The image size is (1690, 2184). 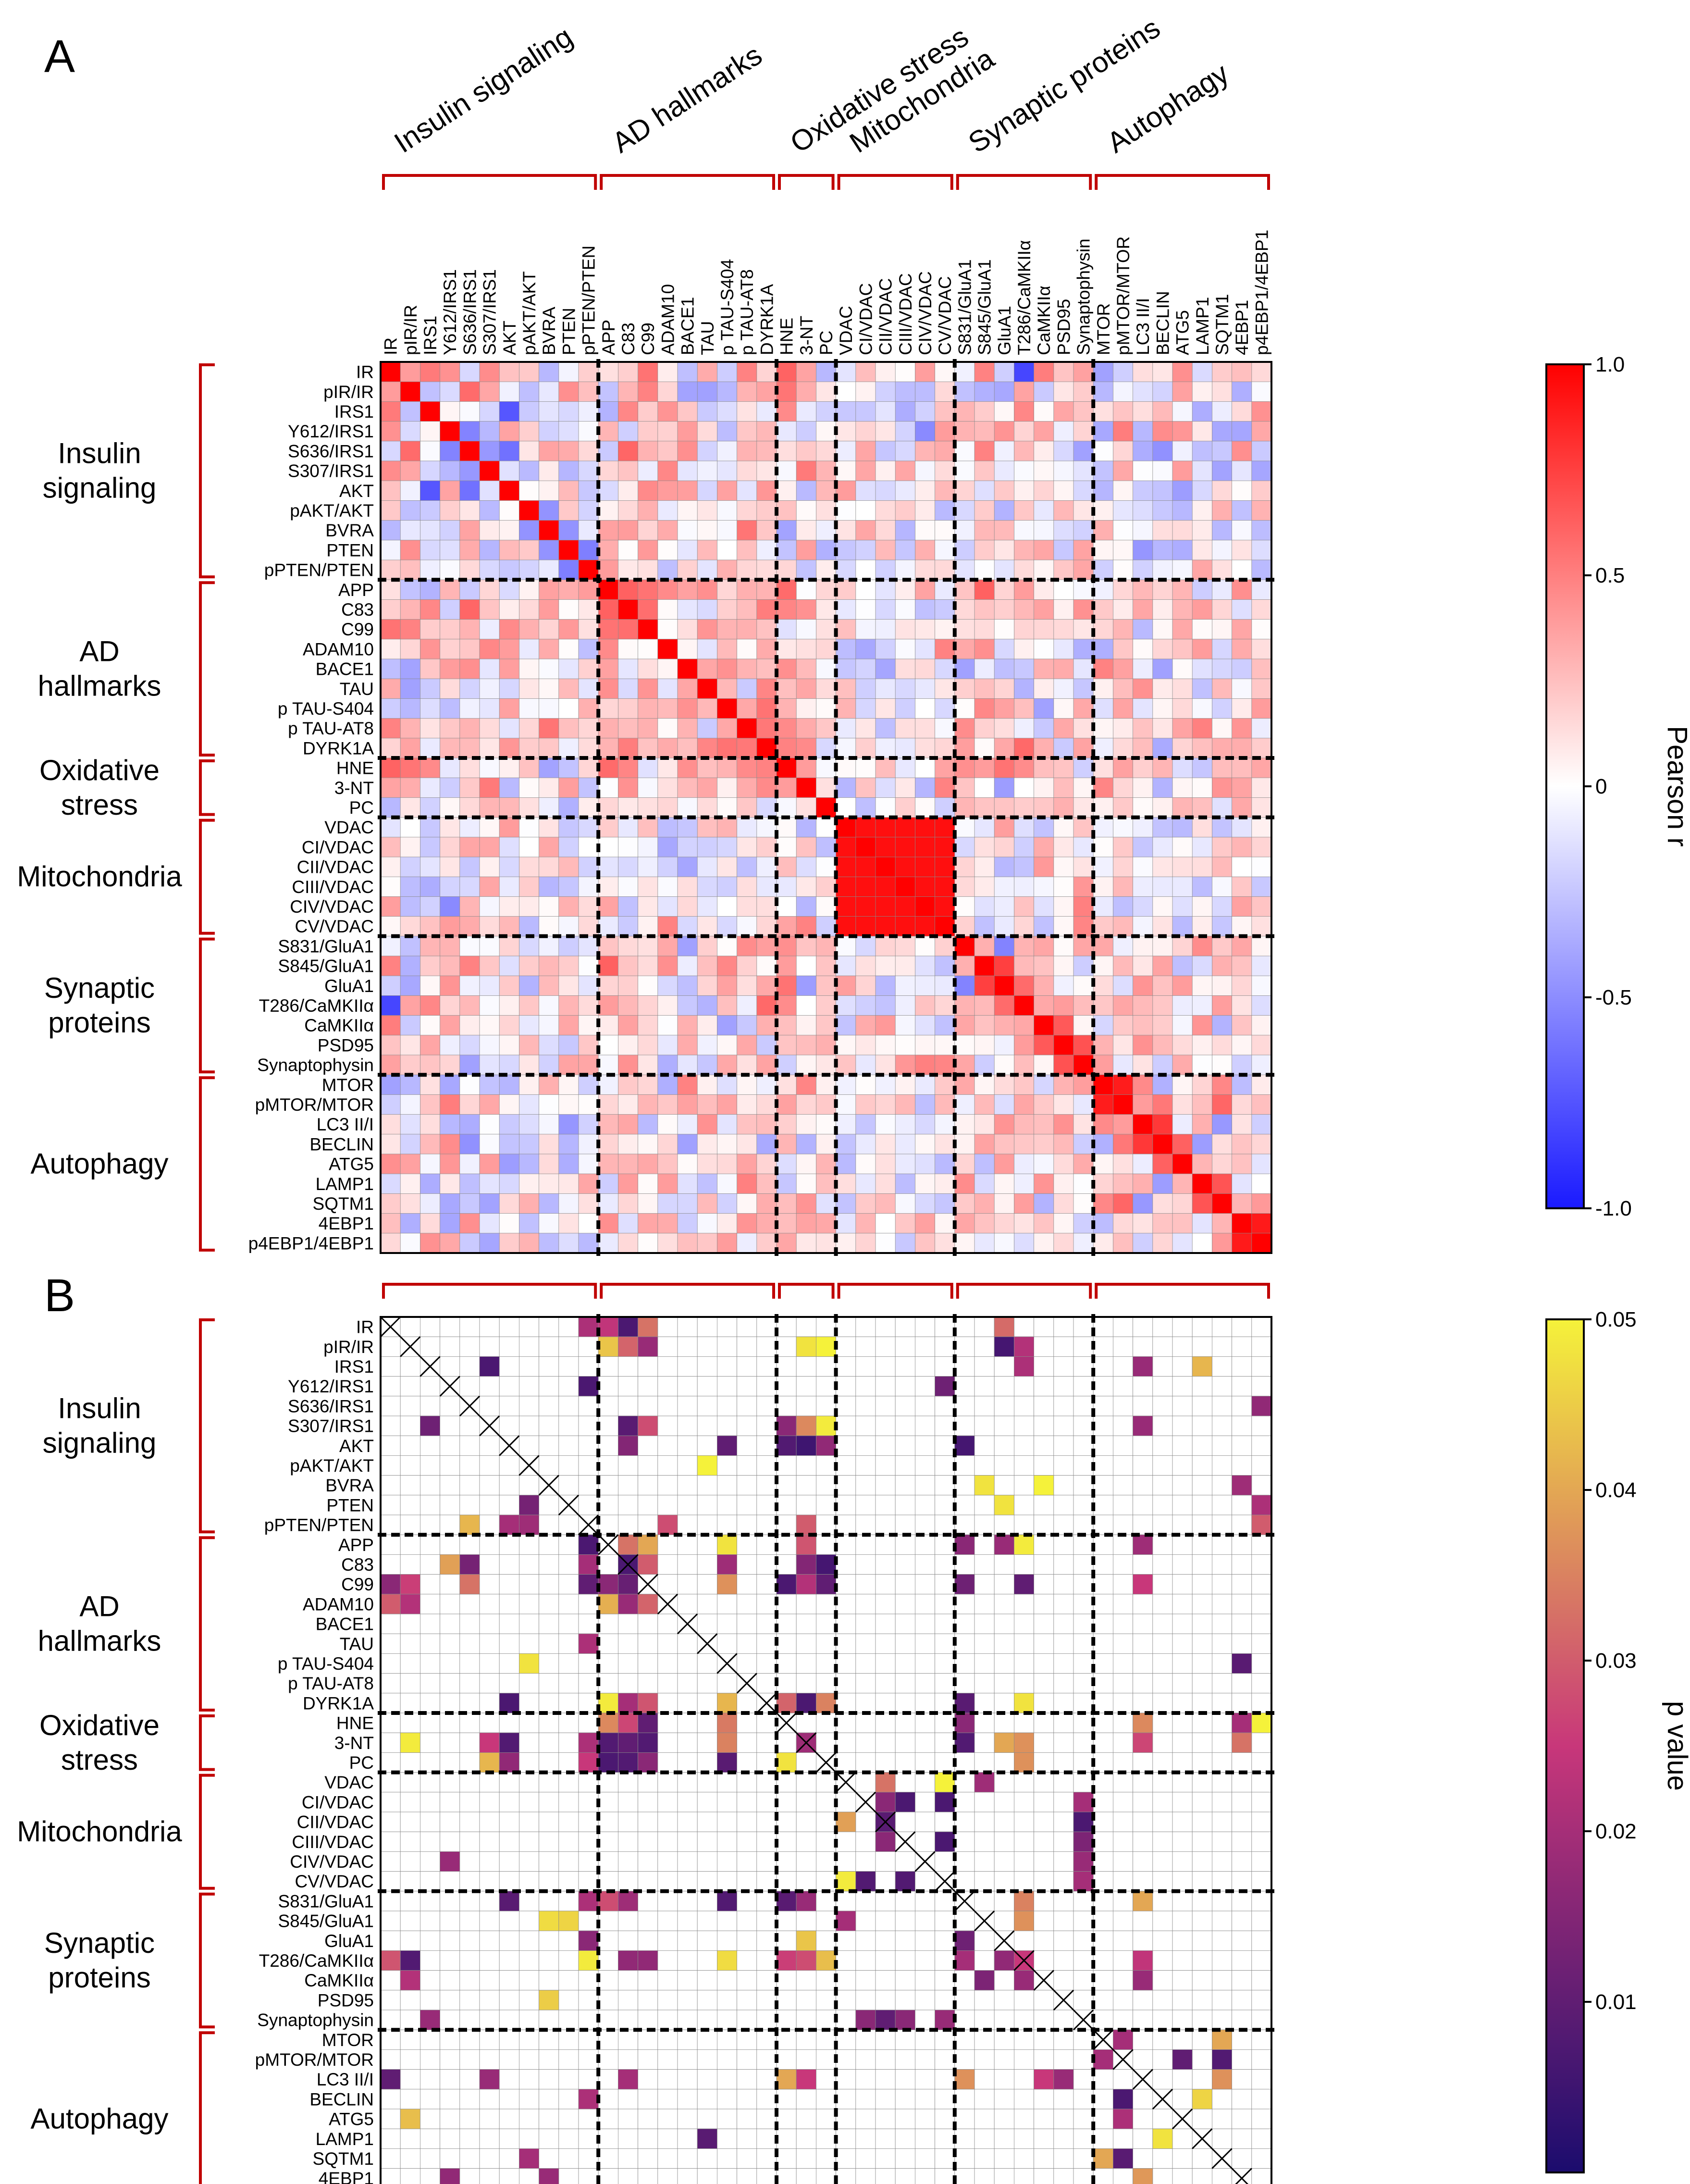 What do you see at coordinates (965, 307) in the screenshot?
I see `column-label: S831/GluA1` at bounding box center [965, 307].